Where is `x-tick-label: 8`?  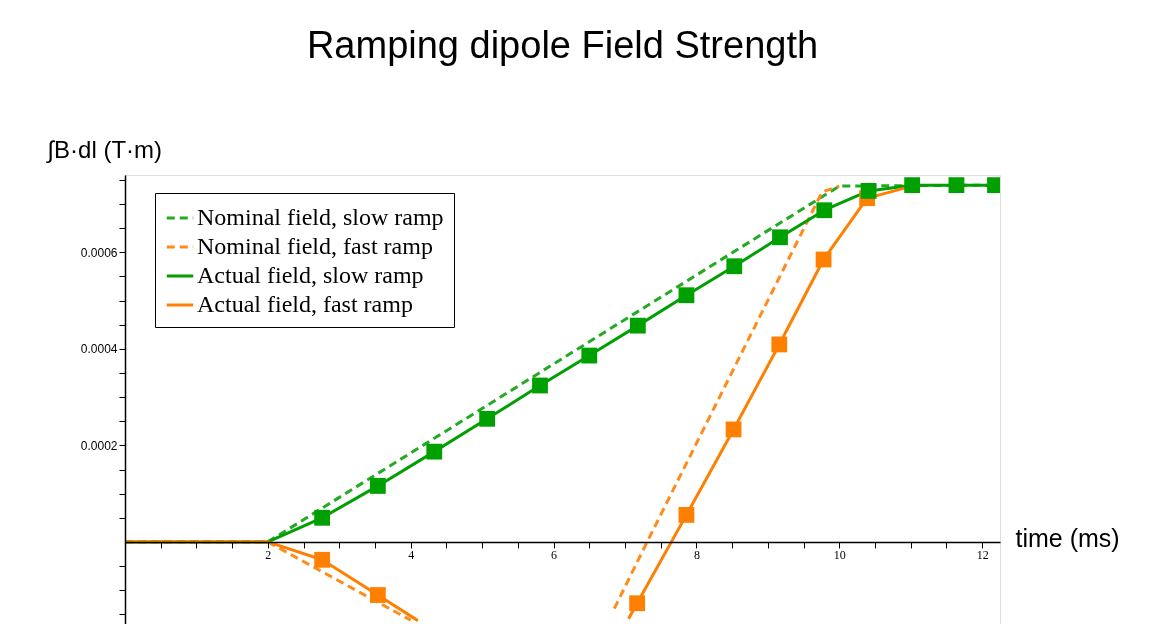
x-tick-label: 8 is located at coordinates (696, 555).